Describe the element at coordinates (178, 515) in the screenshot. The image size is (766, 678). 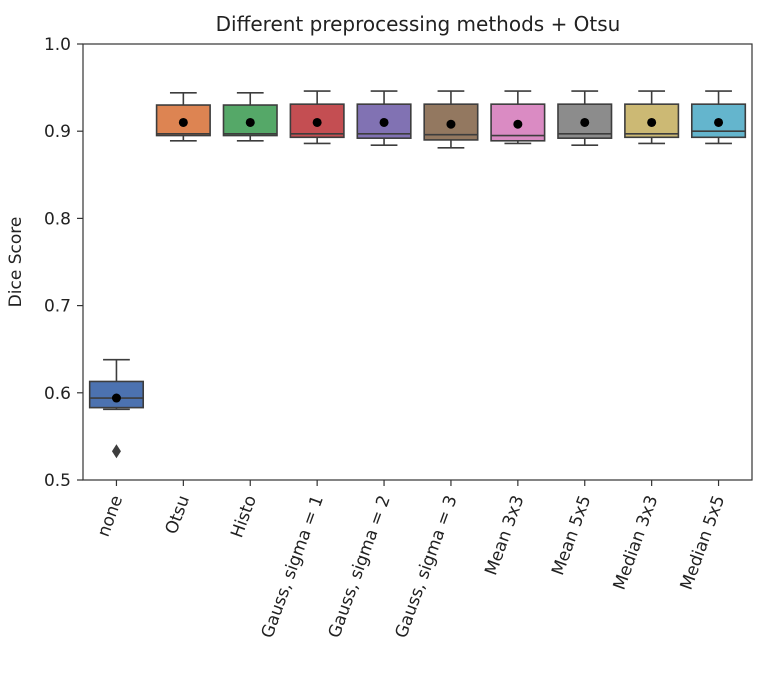
I see `x-tick-label: Otsu` at that location.